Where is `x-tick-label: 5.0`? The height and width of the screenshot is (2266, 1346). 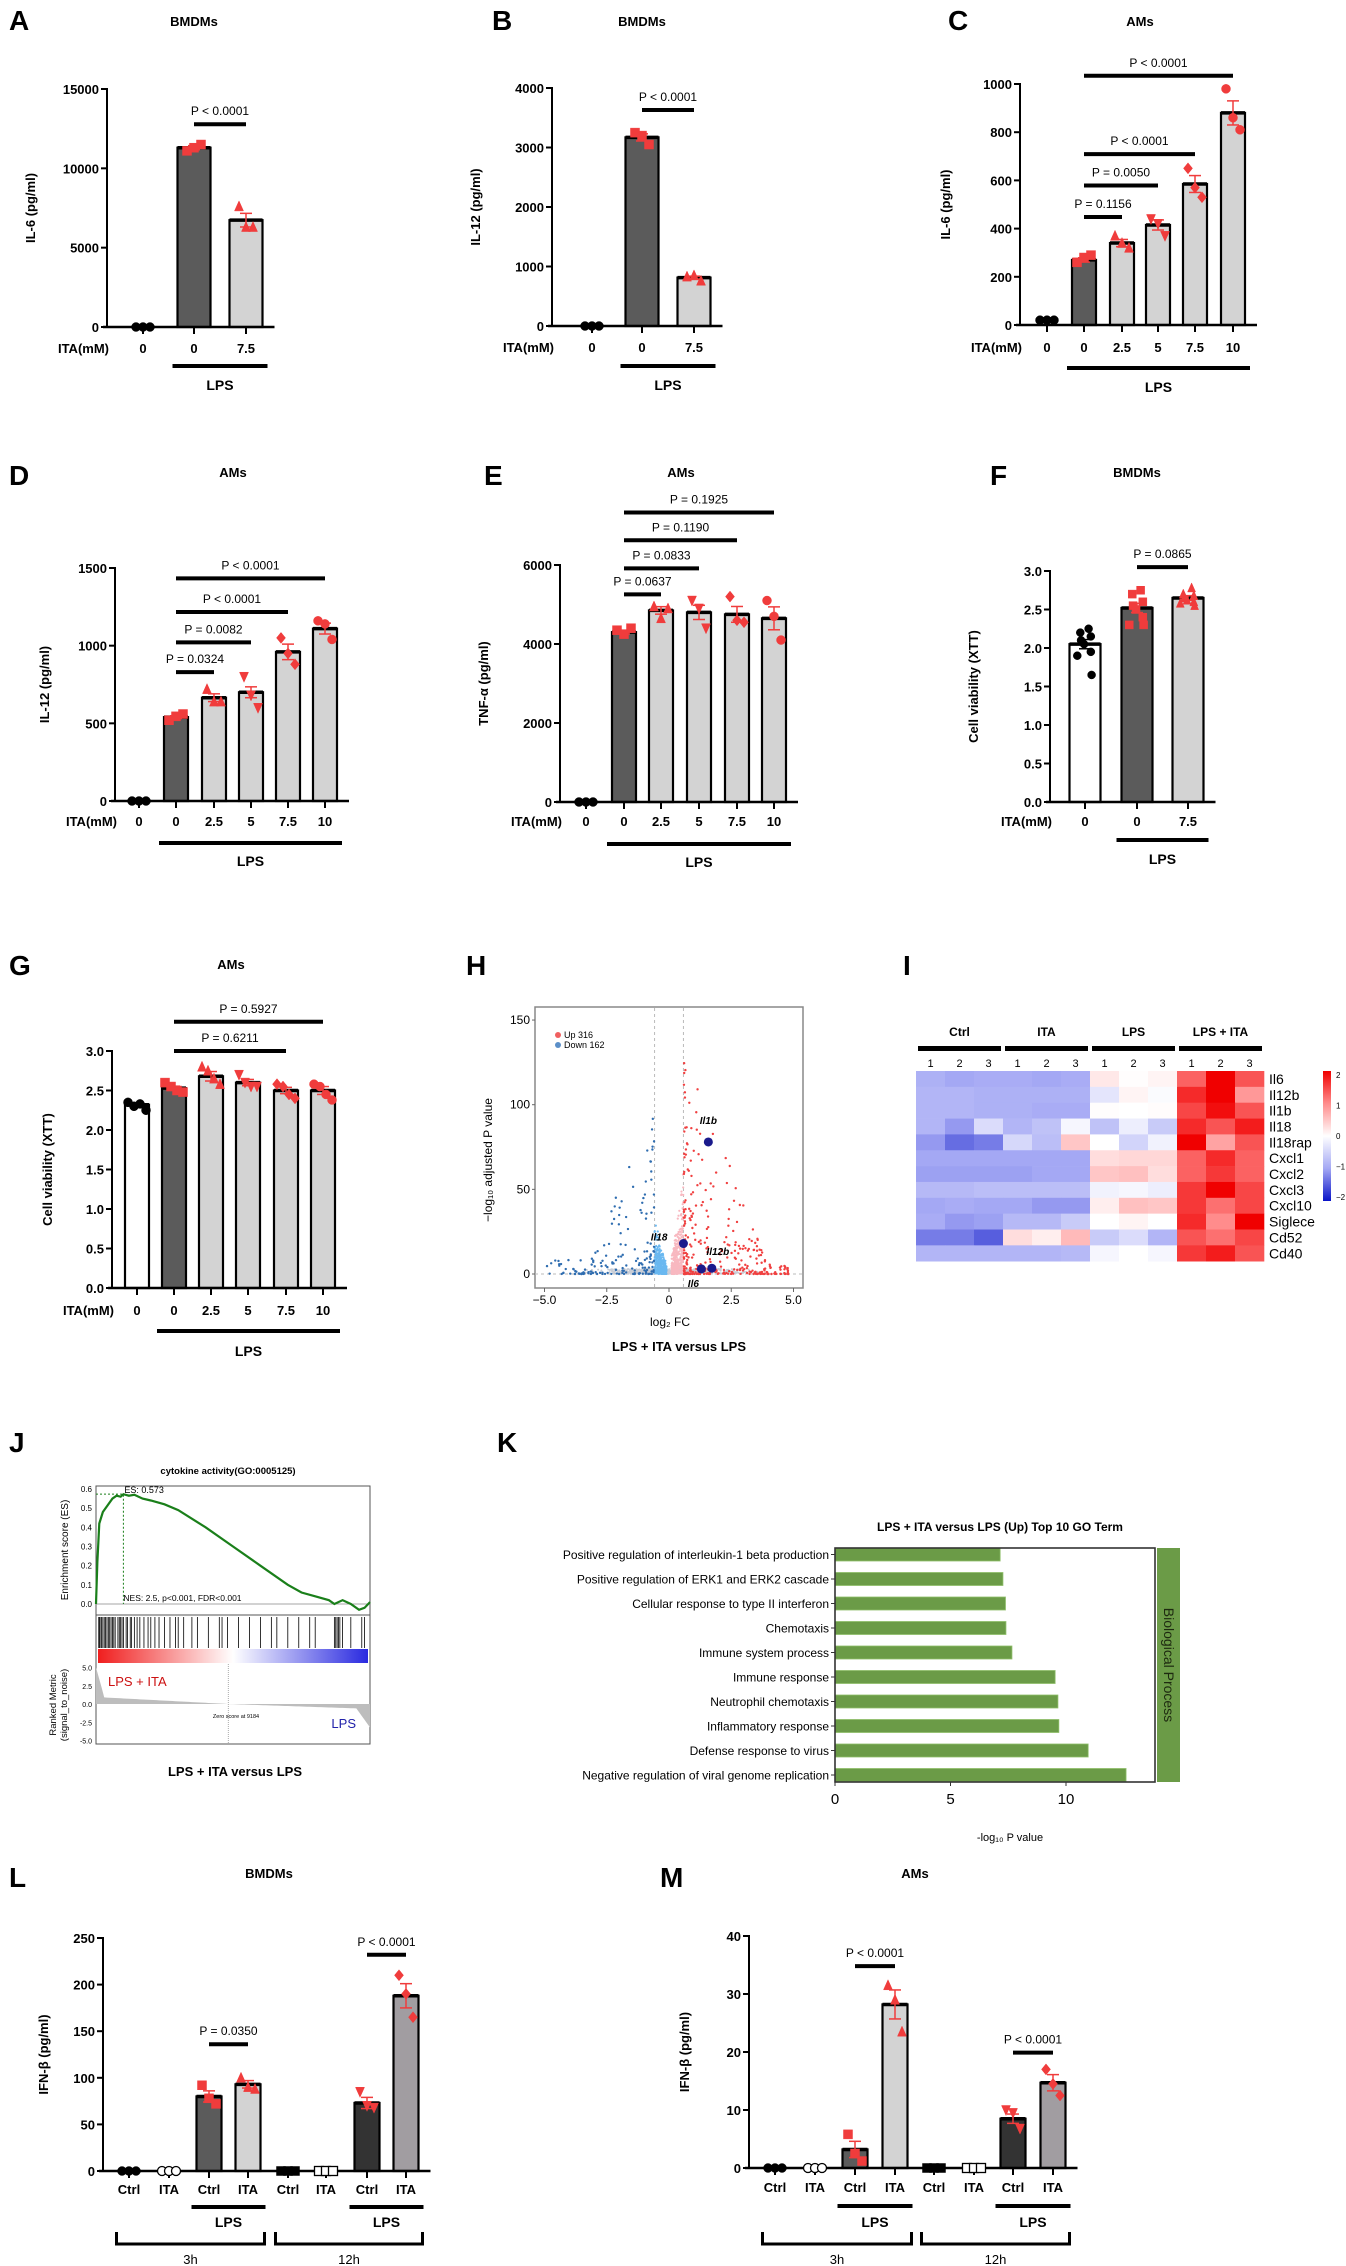 x-tick-label: 5.0 is located at coordinates (793, 1300).